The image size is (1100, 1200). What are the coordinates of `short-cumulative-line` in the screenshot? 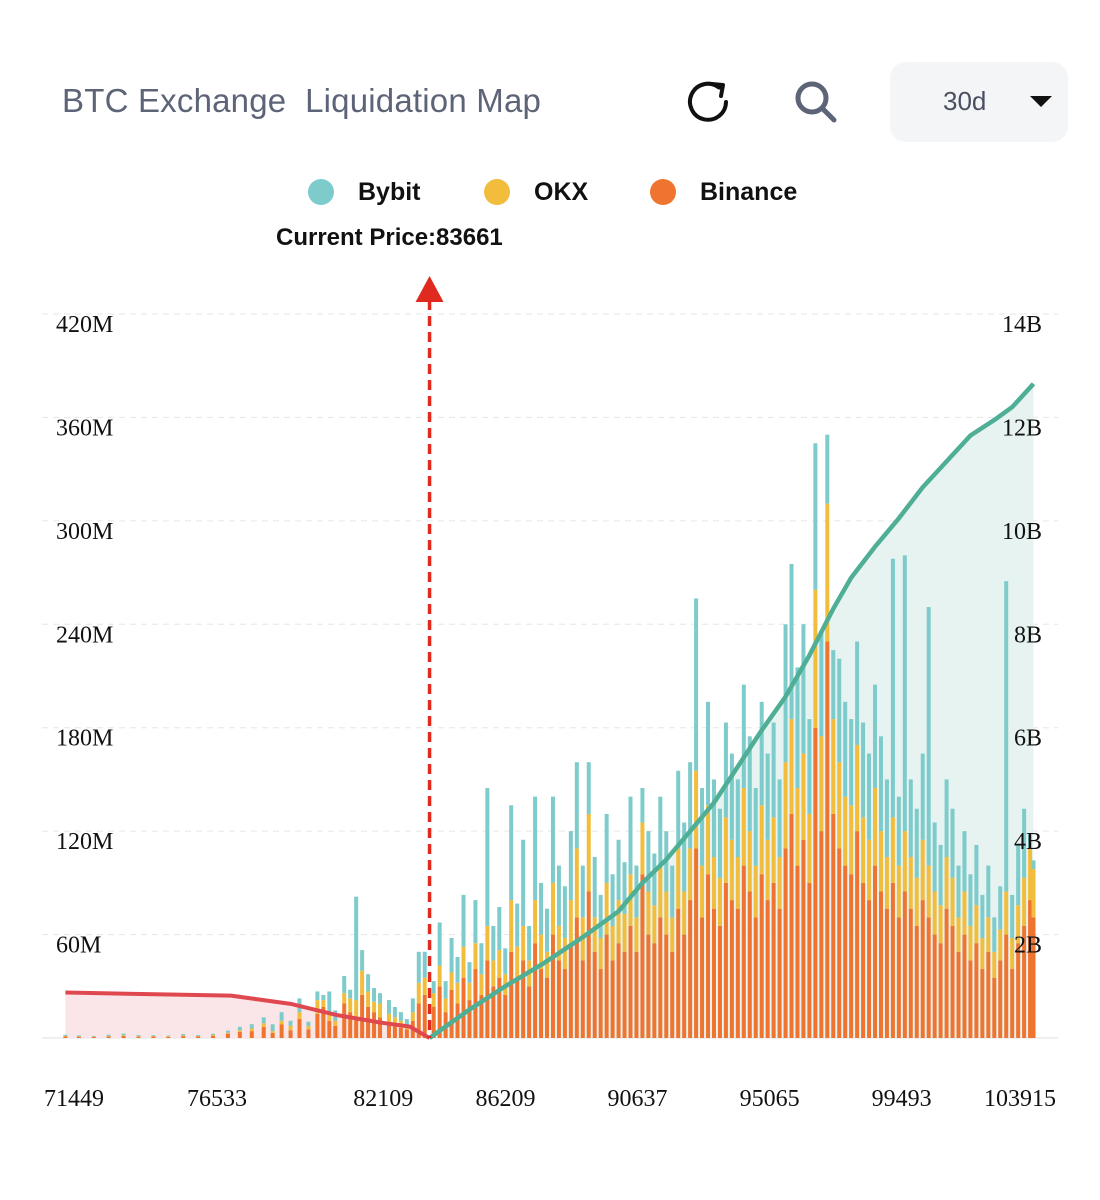 It's located at (248, 1015).